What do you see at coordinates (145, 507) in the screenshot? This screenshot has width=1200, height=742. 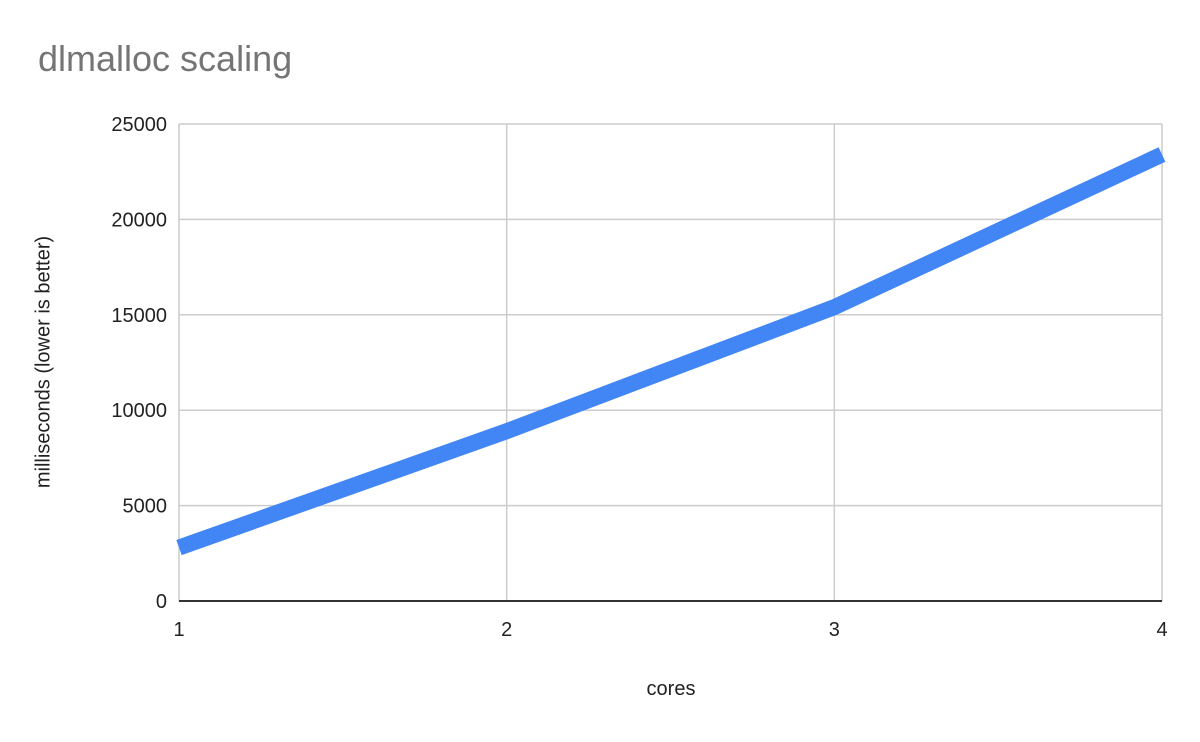 I see `y-tick-label: 5000` at bounding box center [145, 507].